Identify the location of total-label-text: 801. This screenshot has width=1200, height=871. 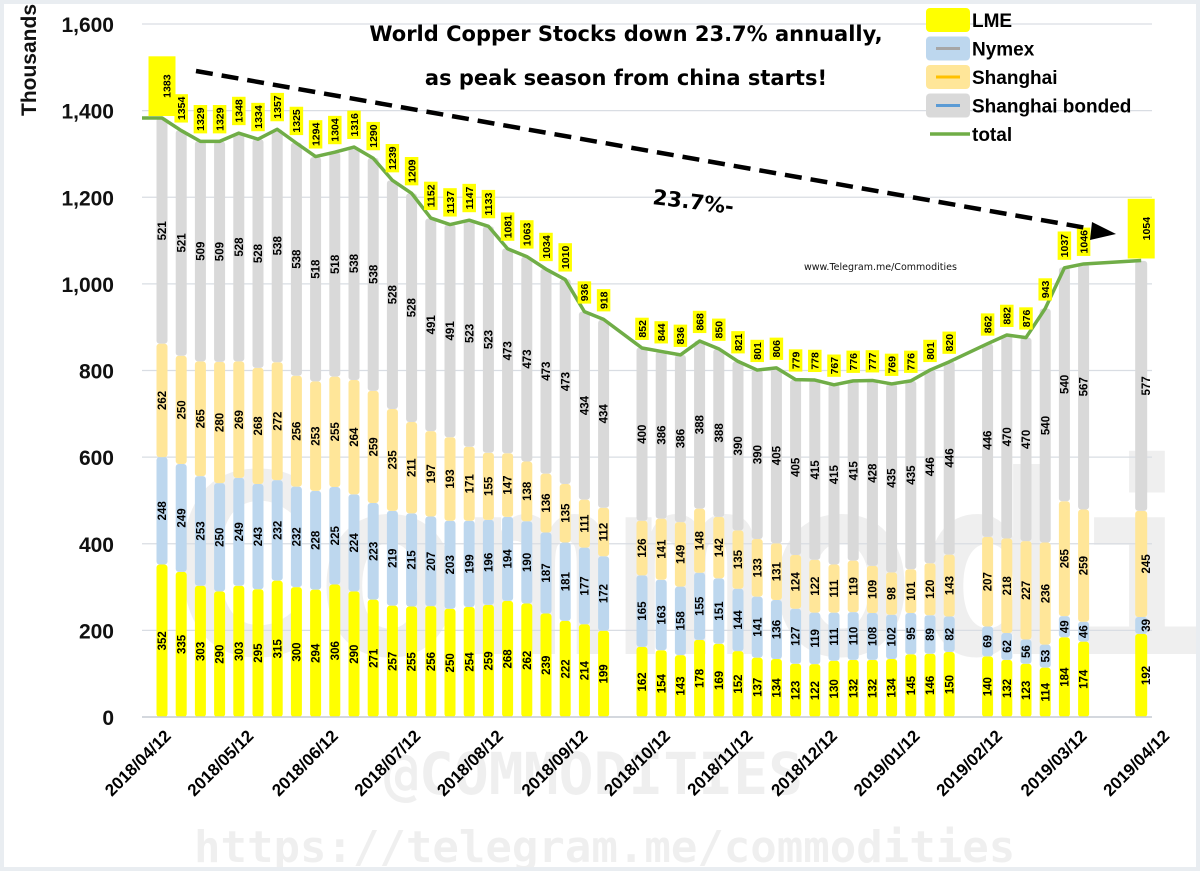
(931, 351).